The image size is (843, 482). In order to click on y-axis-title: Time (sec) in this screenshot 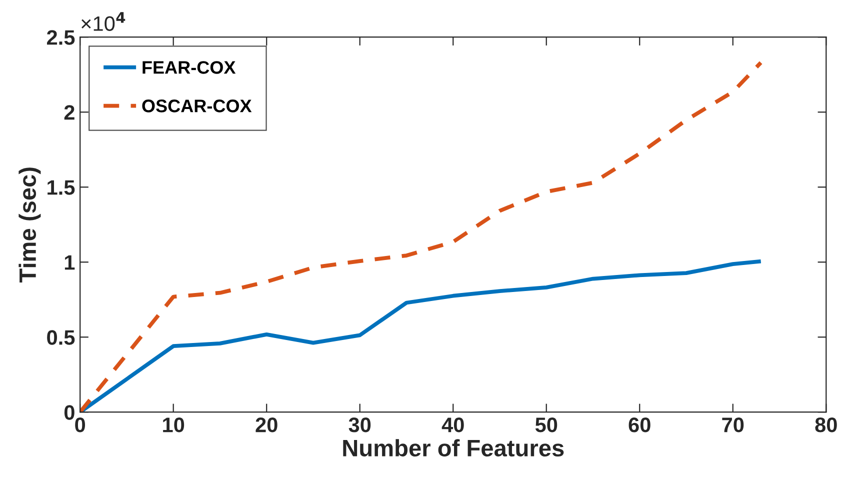, I will do `click(29, 225)`.